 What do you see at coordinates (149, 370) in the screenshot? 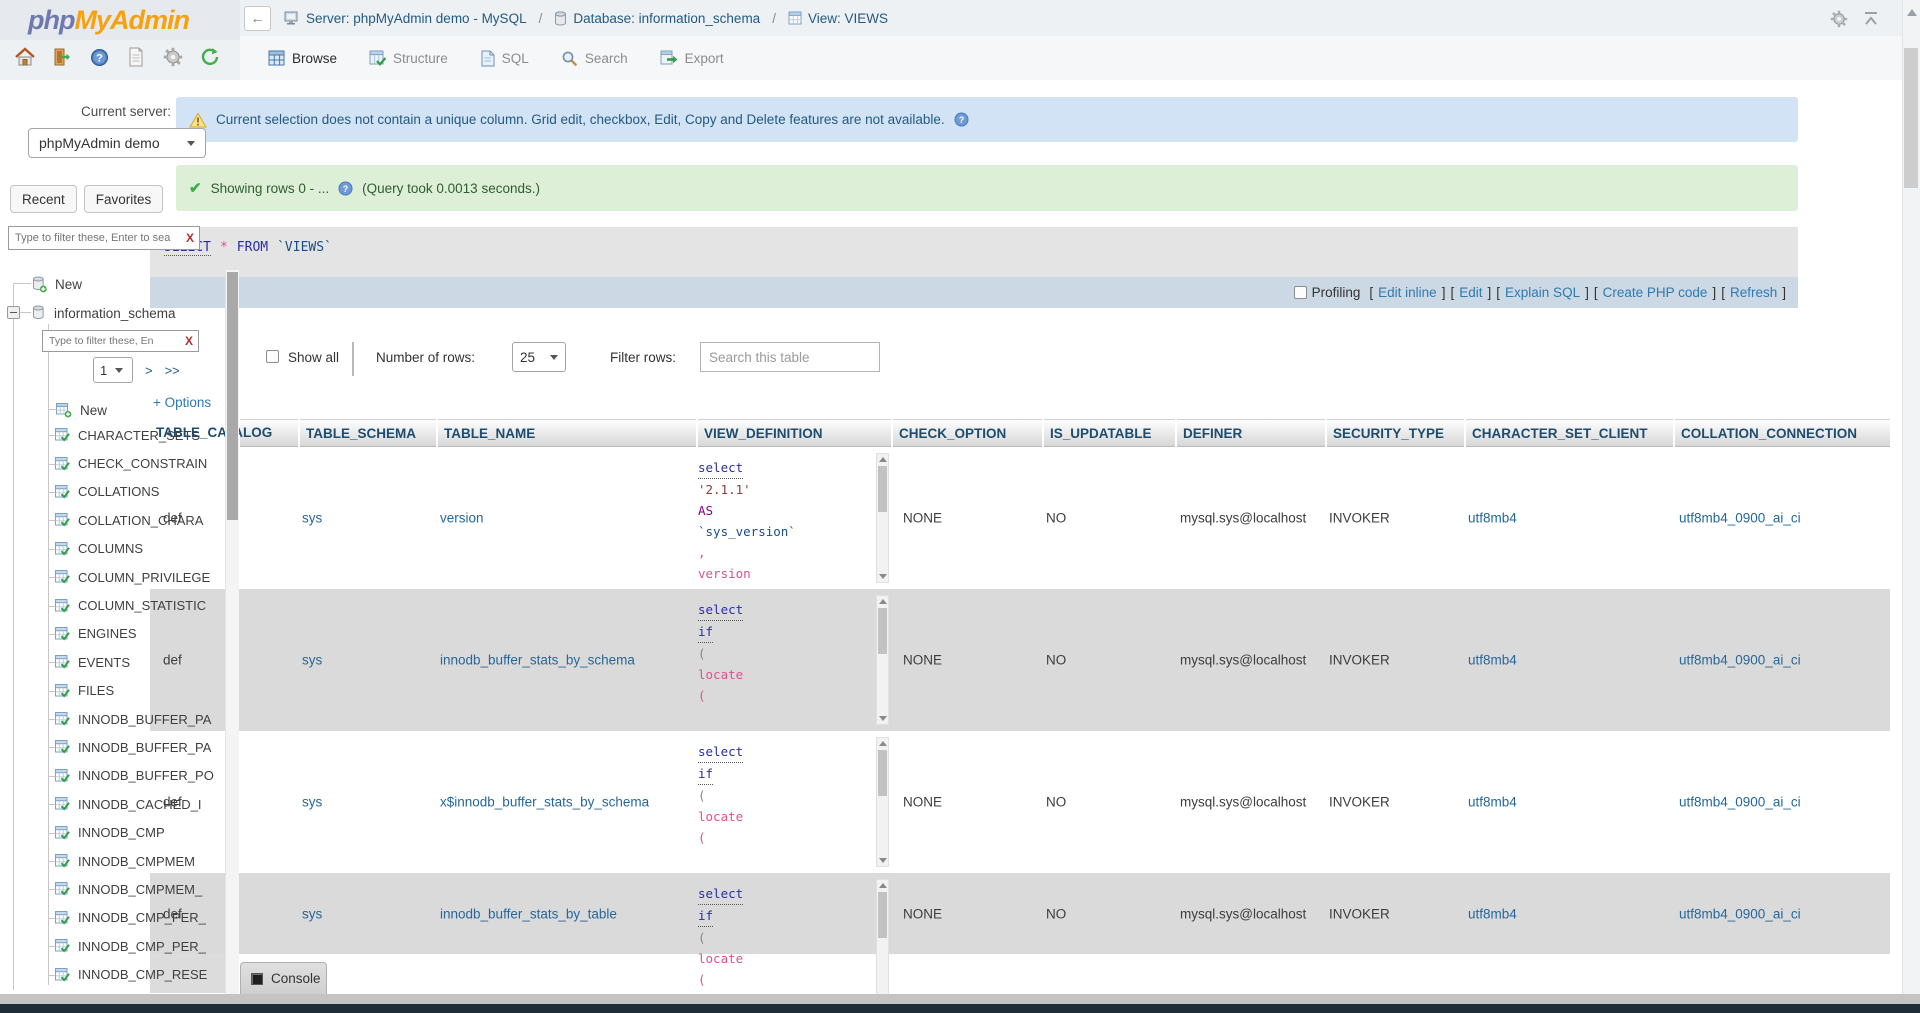
I see `page-next-link: >` at bounding box center [149, 370].